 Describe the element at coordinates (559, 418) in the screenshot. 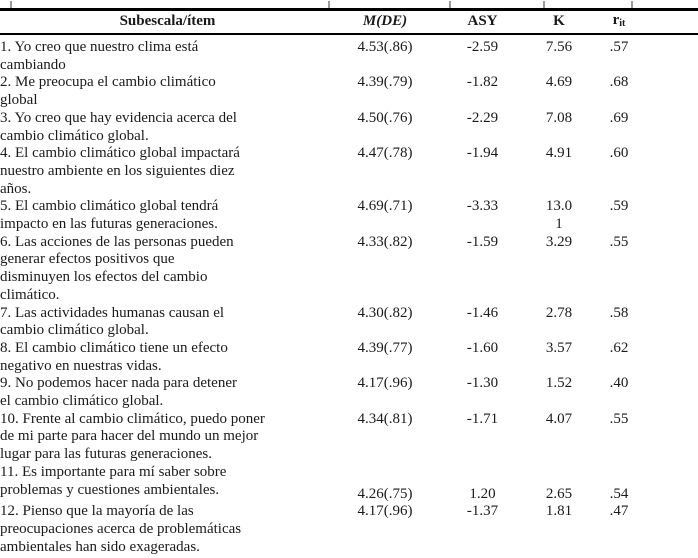

I see `k-value: 4.07` at that location.